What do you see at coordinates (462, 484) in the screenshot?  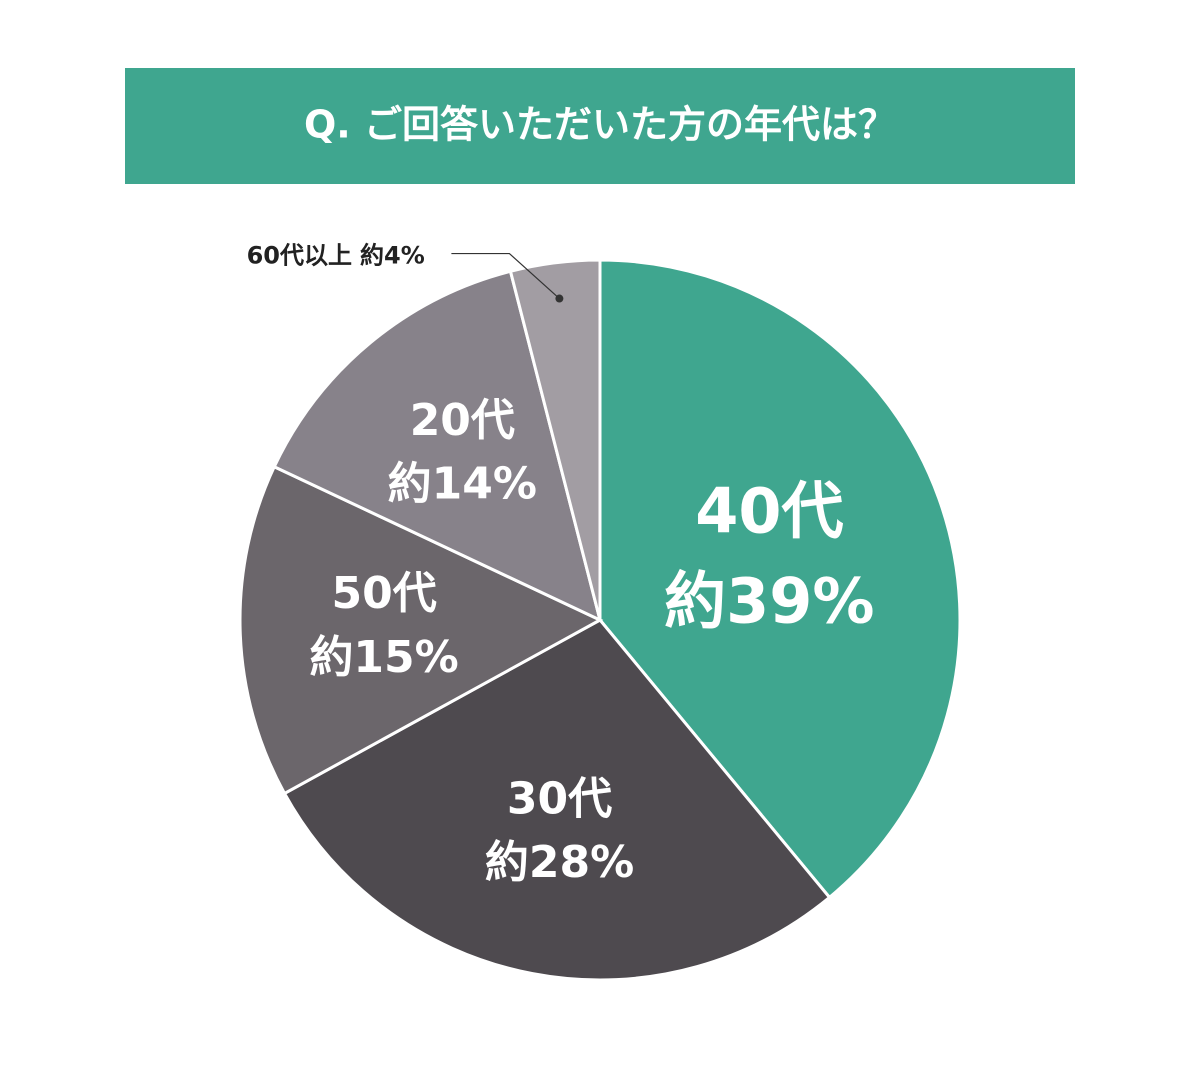 I see `slice-value-label: 約14%` at bounding box center [462, 484].